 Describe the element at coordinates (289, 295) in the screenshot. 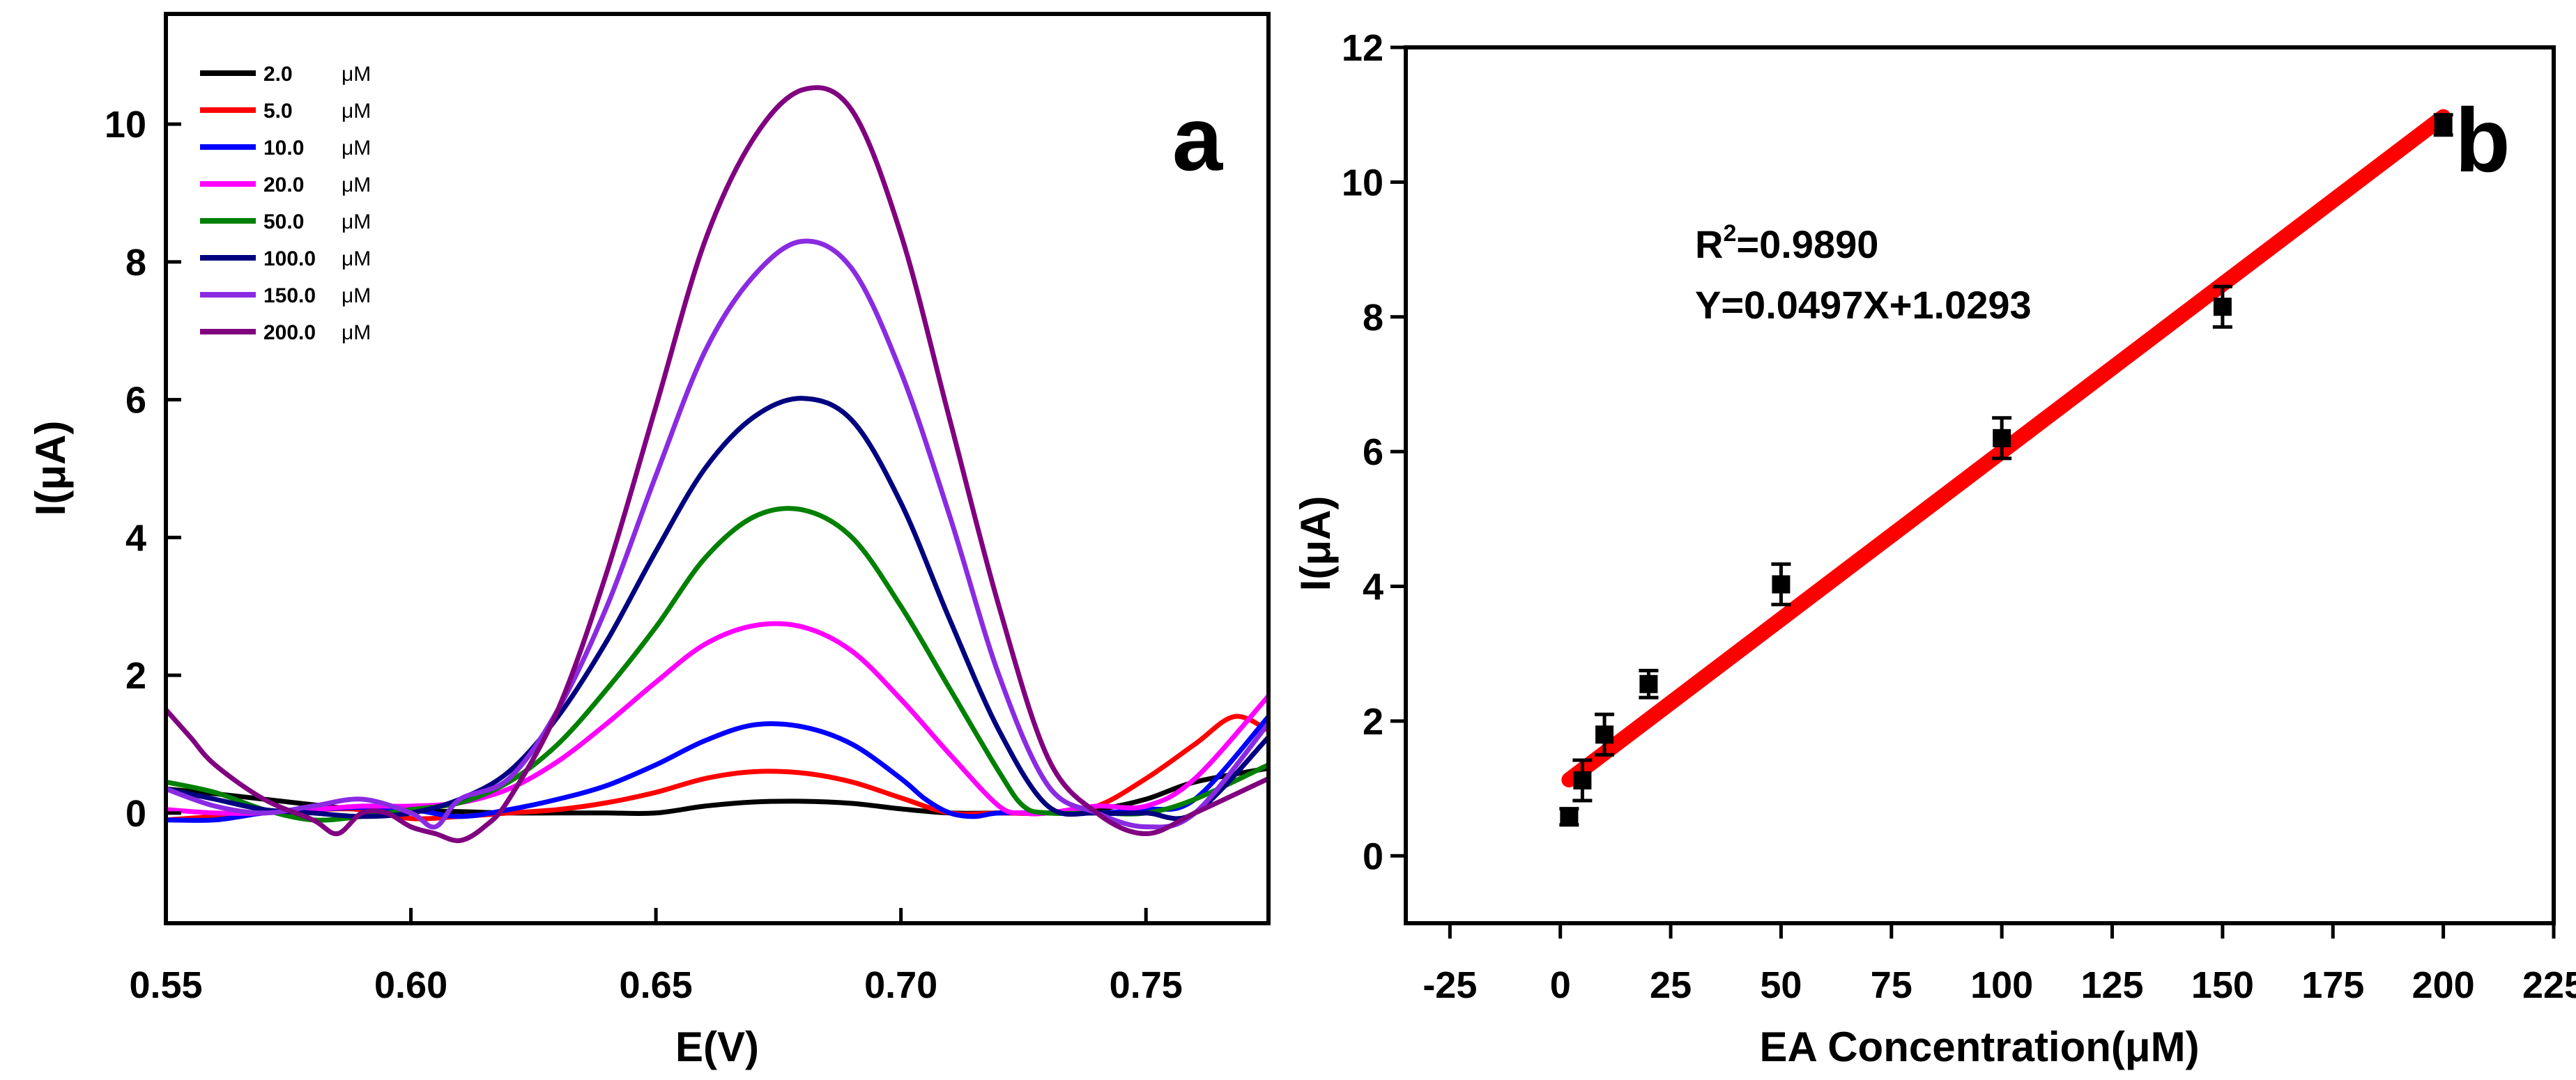

I see `legend-label-150.0: 150.0` at that location.